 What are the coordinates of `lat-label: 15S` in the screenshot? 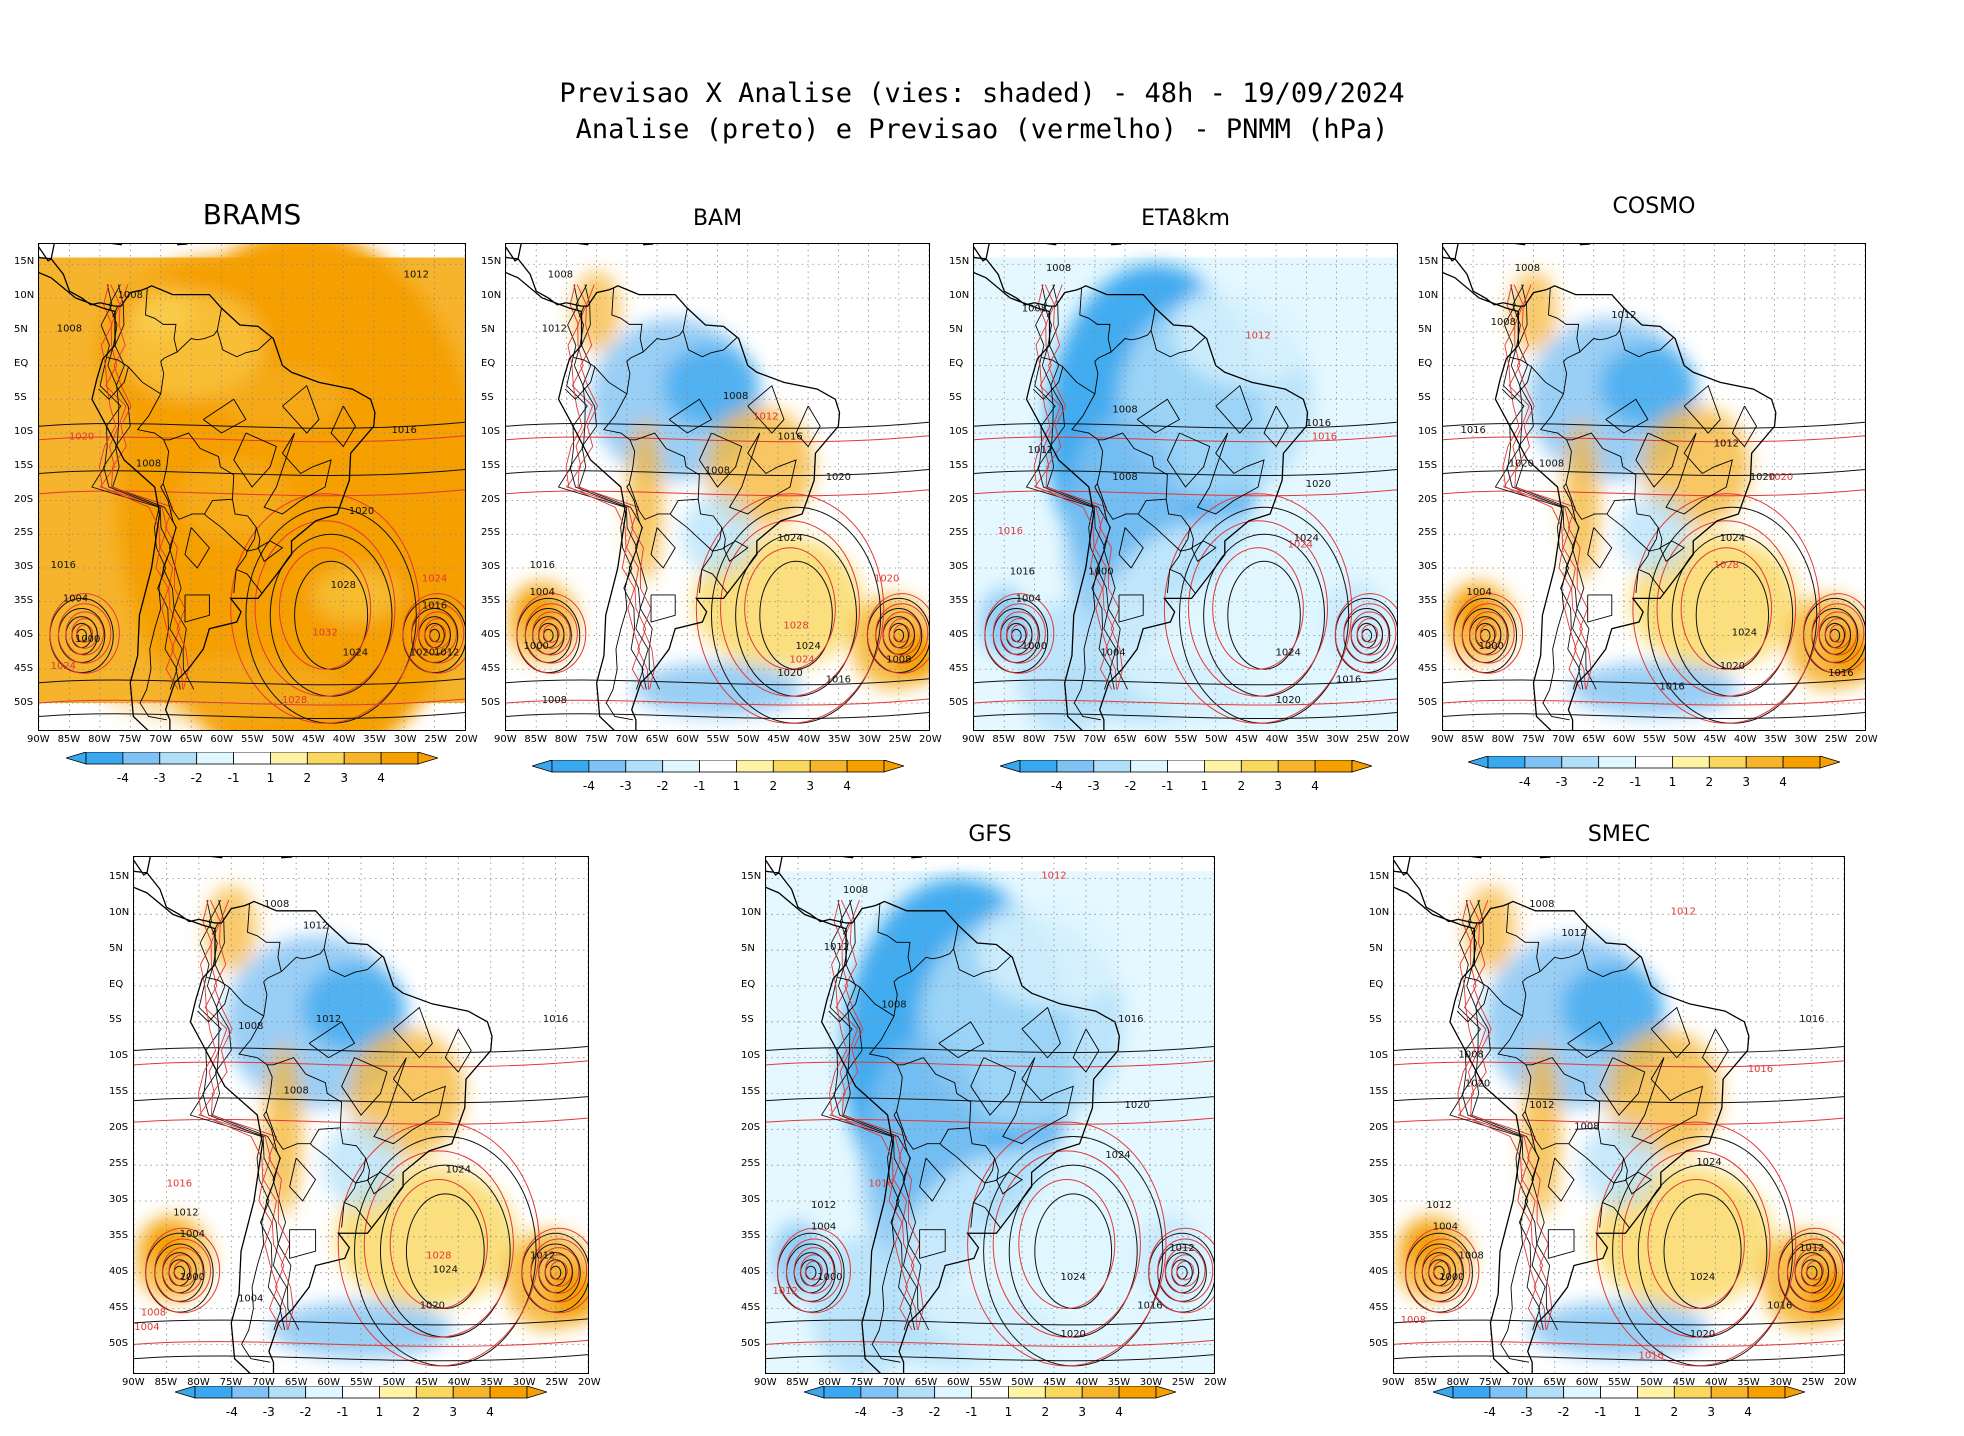 It's located at (491, 465).